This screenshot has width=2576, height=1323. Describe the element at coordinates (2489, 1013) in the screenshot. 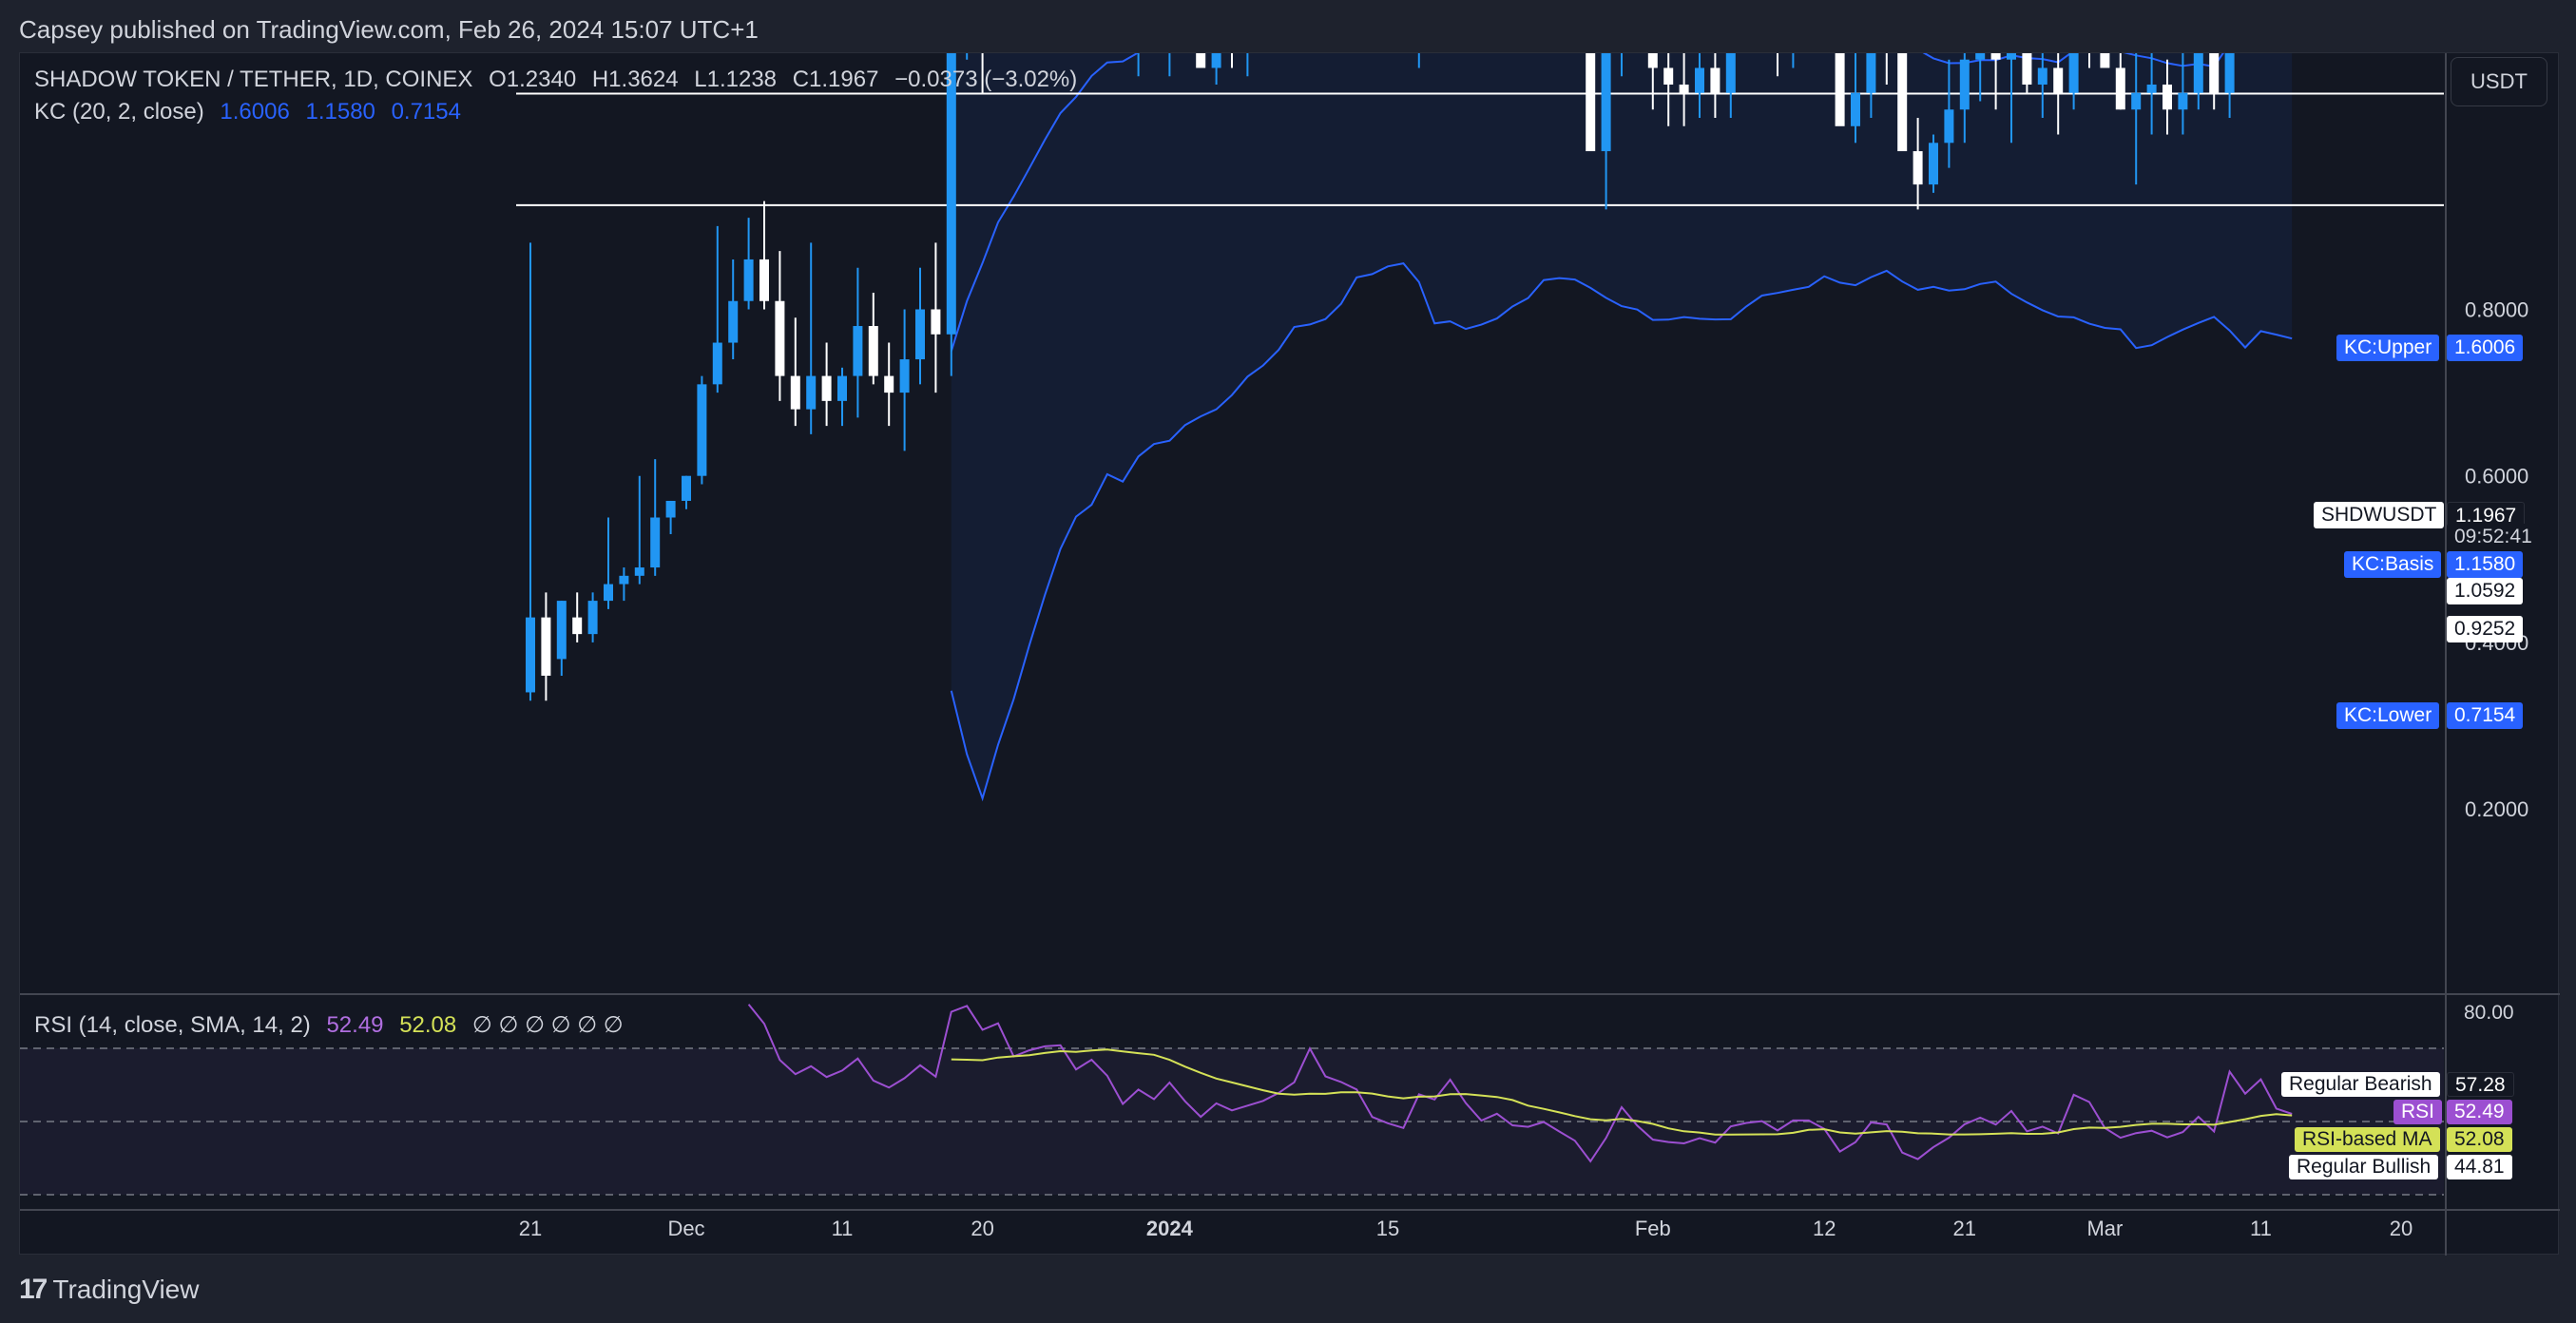

I see `rsi-axis-top: 80.00` at that location.